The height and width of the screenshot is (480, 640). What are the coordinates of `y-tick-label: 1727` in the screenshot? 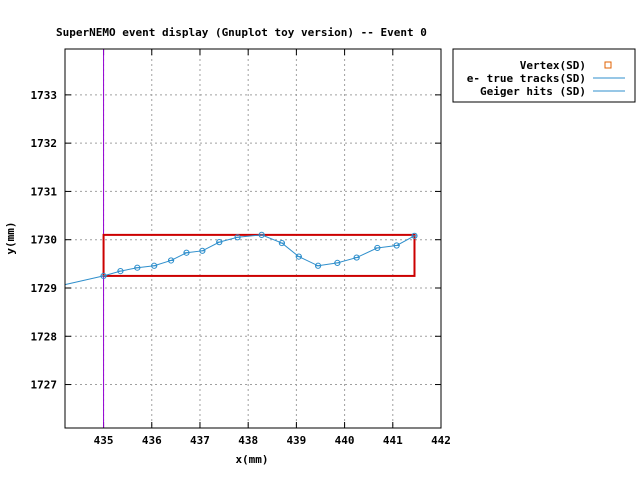 It's located at (44, 385).